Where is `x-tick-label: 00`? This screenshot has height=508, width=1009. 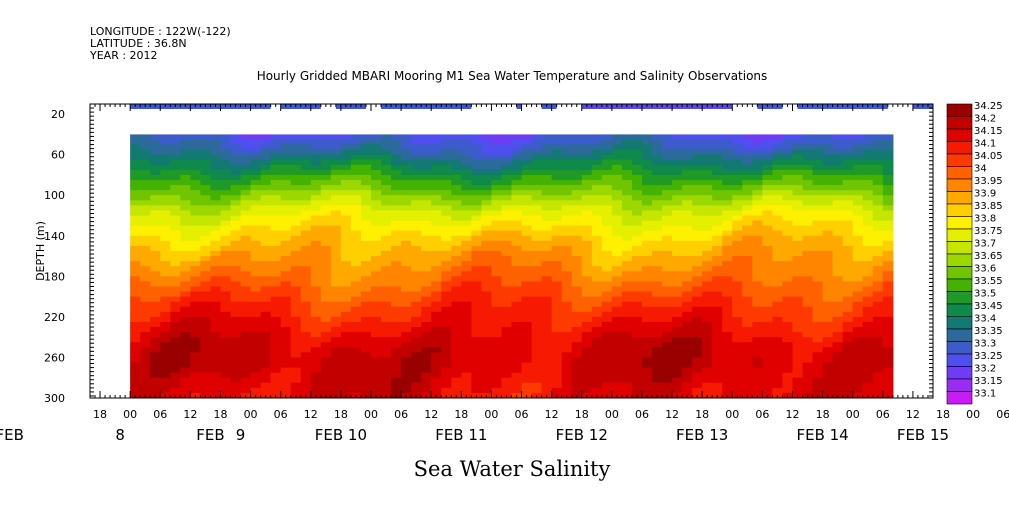
x-tick-label: 00 is located at coordinates (732, 414).